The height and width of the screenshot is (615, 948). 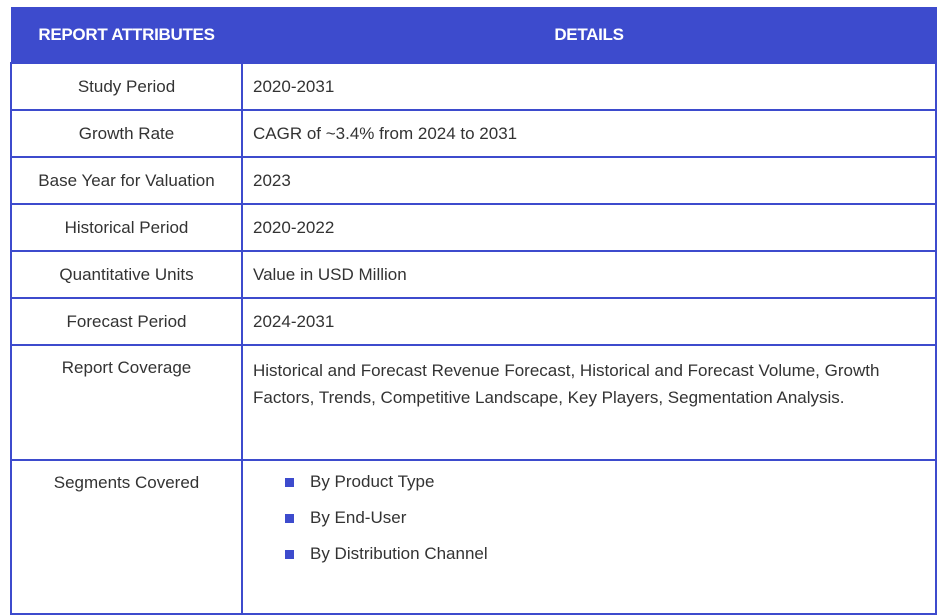 What do you see at coordinates (589, 86) in the screenshot?
I see `details-cell: 2020-2031` at bounding box center [589, 86].